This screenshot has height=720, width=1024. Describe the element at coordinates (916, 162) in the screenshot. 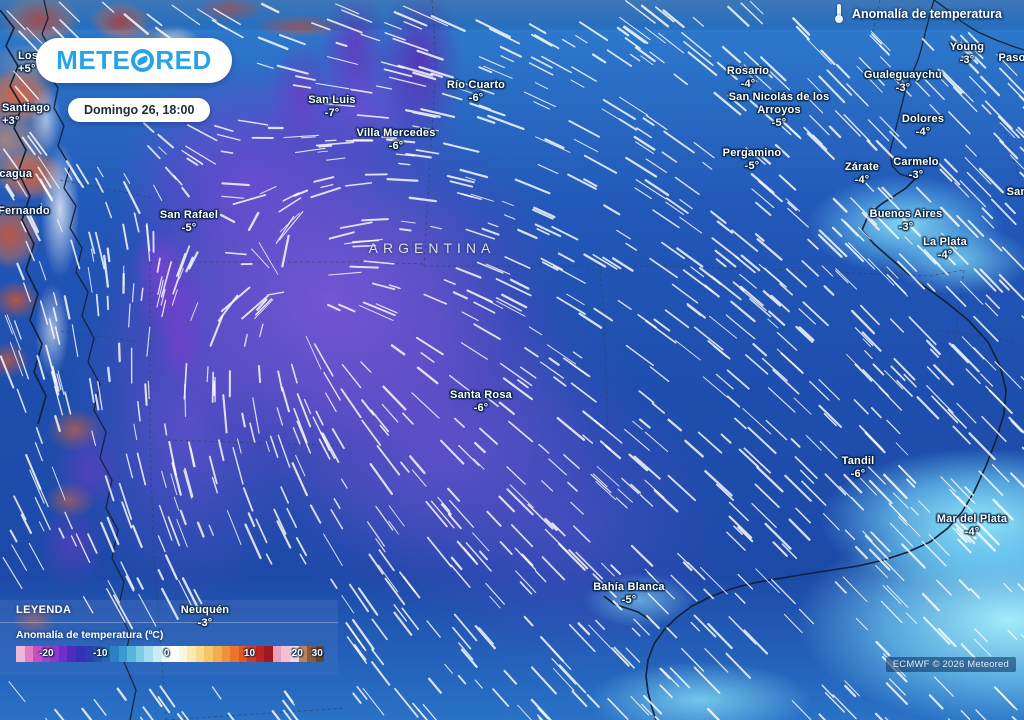

I see `city-name: Carmelo` at that location.